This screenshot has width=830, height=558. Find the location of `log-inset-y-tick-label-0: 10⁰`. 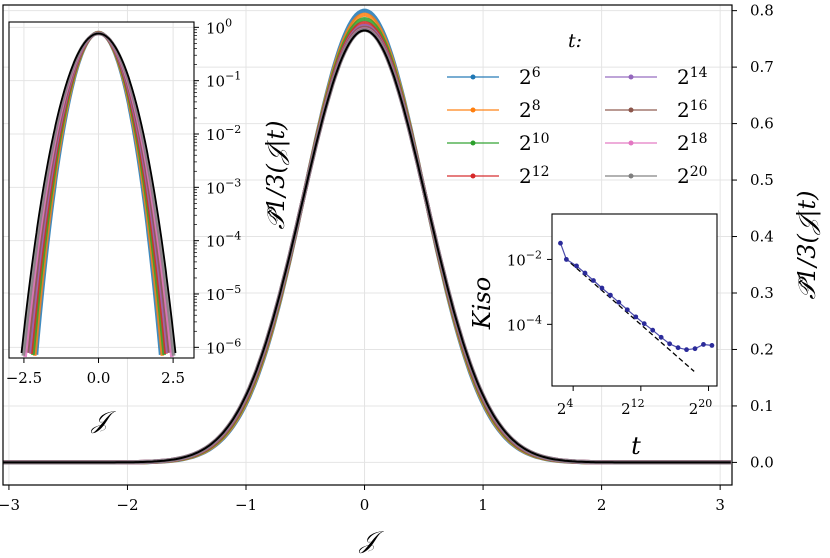

log-inset-y-tick-label-0: 10⁰ is located at coordinates (219, 26).